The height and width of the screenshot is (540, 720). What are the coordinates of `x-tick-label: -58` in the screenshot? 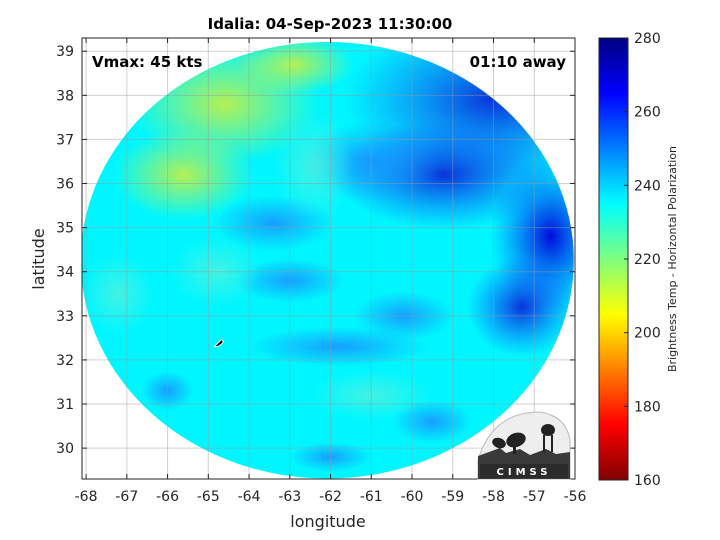 It's located at (493, 497).